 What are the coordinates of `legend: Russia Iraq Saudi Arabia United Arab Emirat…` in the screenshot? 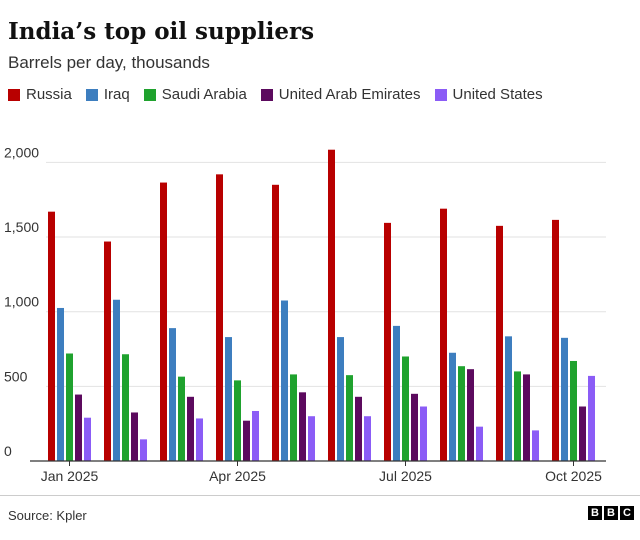 It's located at (275, 94).